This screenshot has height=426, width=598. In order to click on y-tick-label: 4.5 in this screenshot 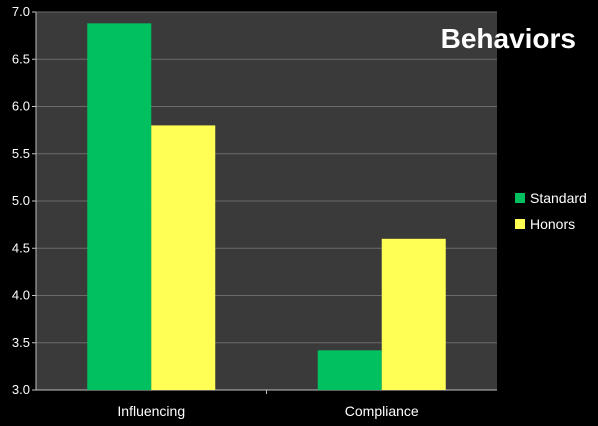, I will do `click(21, 247)`.